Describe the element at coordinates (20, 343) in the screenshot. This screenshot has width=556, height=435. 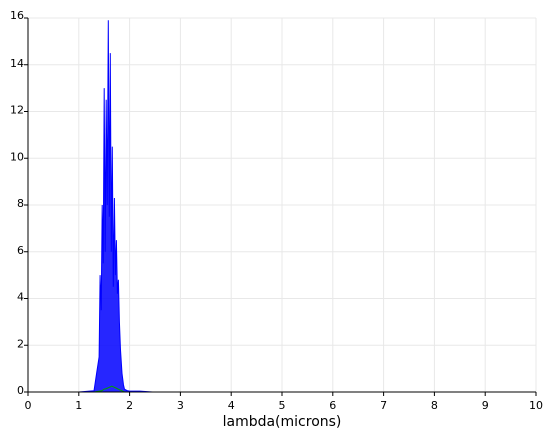
I see `y-tick-label: 2` at that location.